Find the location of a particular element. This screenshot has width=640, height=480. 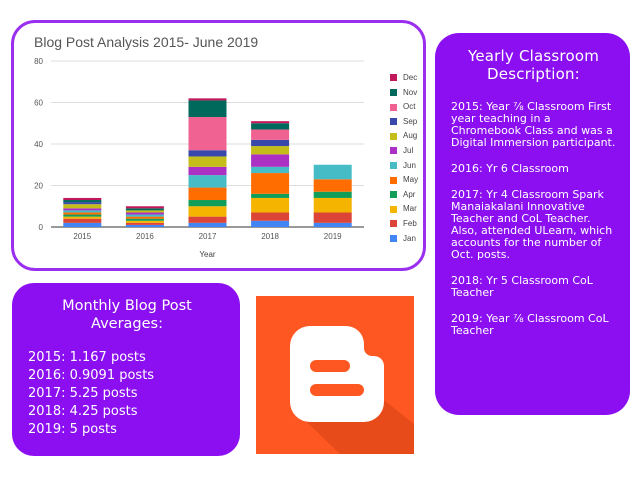

legend-label: Nov is located at coordinates (410, 92).